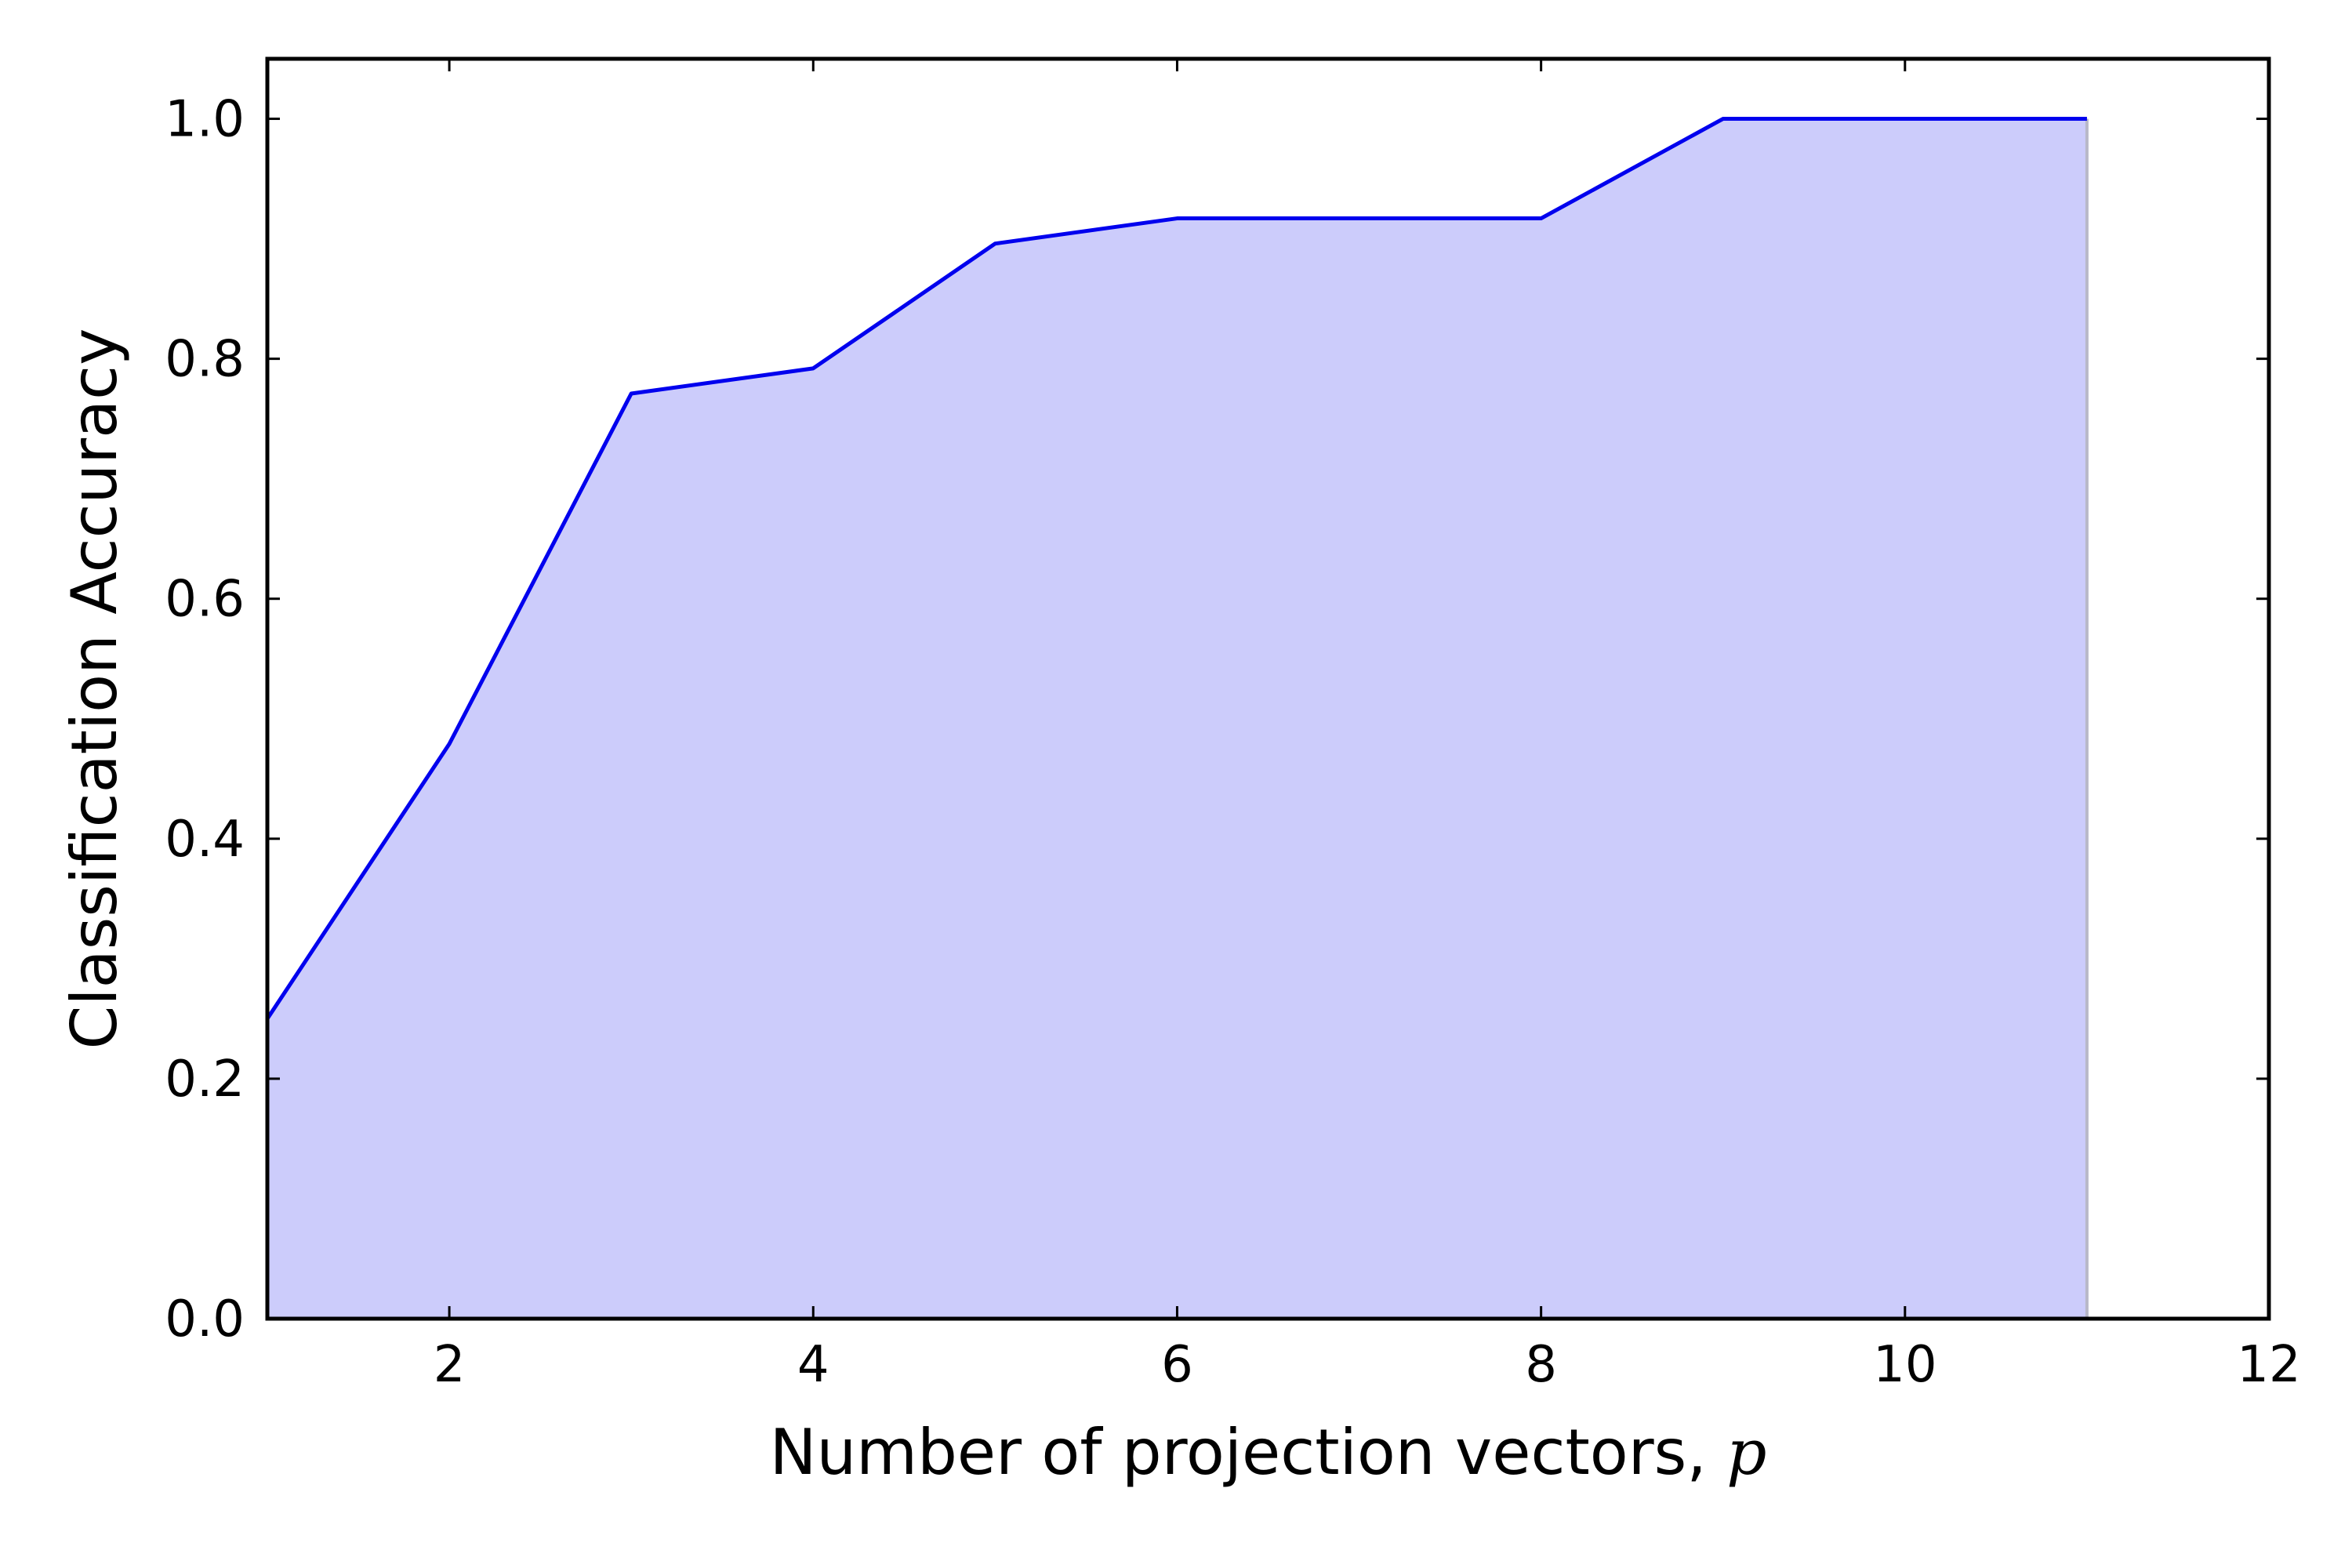 This screenshot has width=2352, height=1568. What do you see at coordinates (1177, 1365) in the screenshot?
I see `x-tick-label: 6` at bounding box center [1177, 1365].